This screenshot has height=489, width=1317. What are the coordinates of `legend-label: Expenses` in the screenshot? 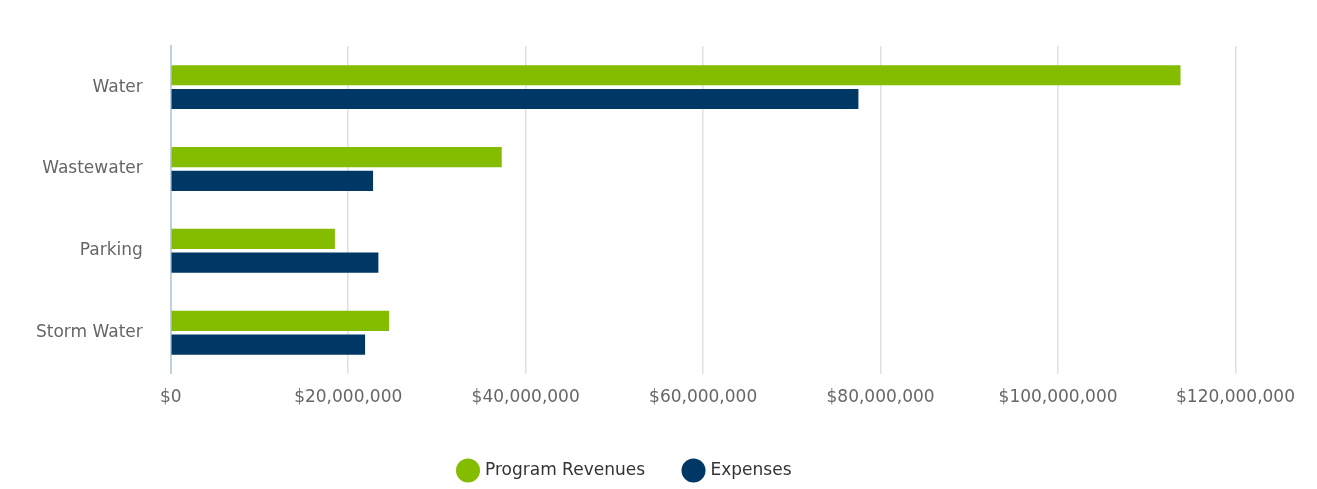 It's located at (751, 468).